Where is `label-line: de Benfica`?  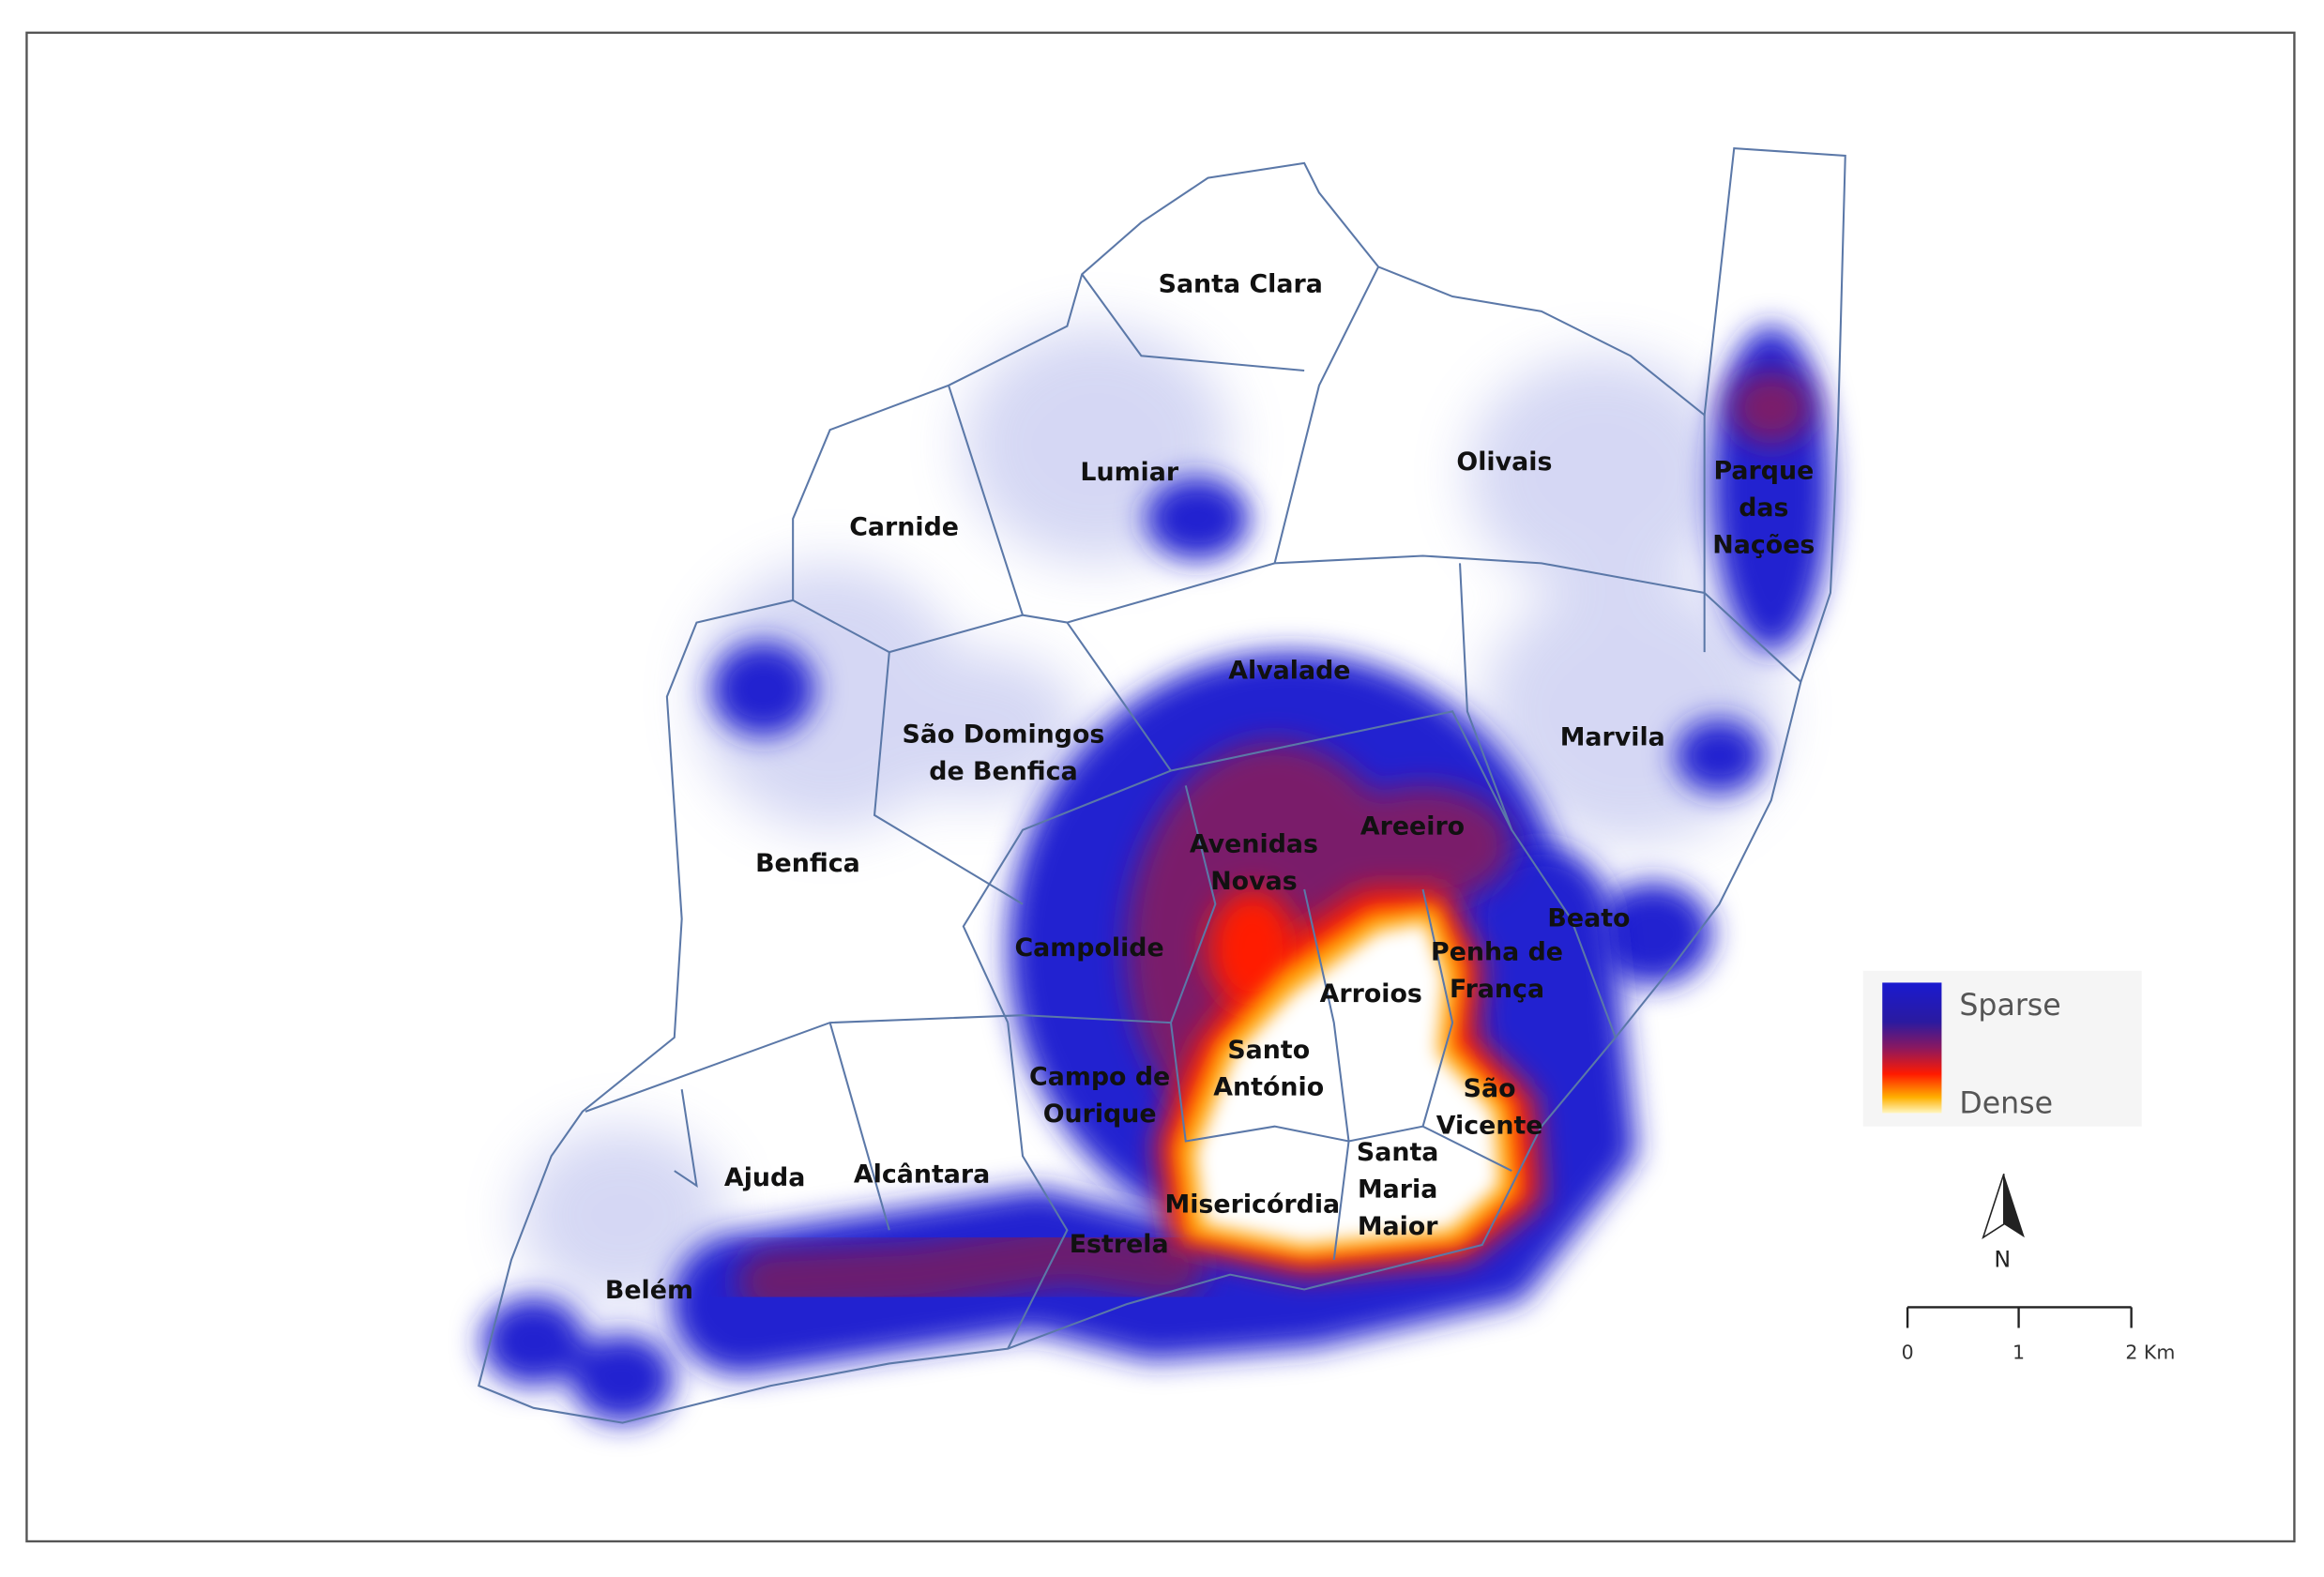
label-line: de Benfica is located at coordinates (1003, 771).